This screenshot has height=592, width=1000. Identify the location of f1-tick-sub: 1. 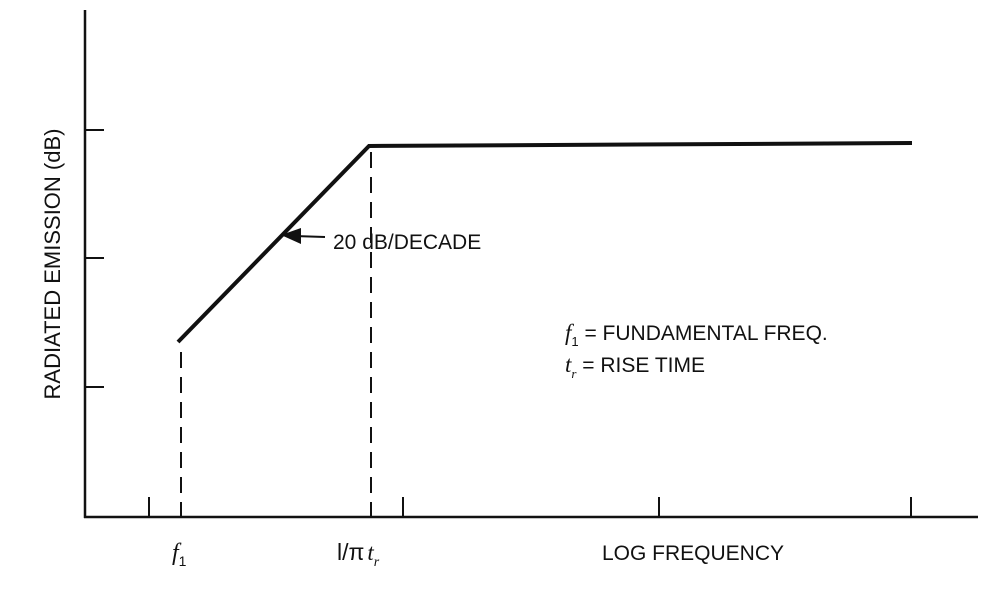
(183, 561).